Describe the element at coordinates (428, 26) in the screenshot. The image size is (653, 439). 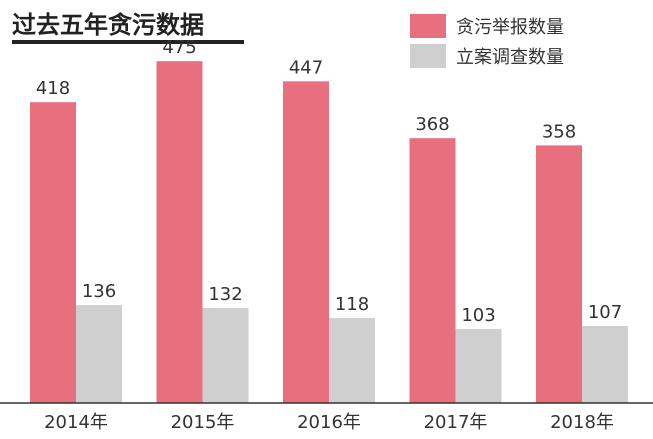
I see `legend-swatch-complaints` at that location.